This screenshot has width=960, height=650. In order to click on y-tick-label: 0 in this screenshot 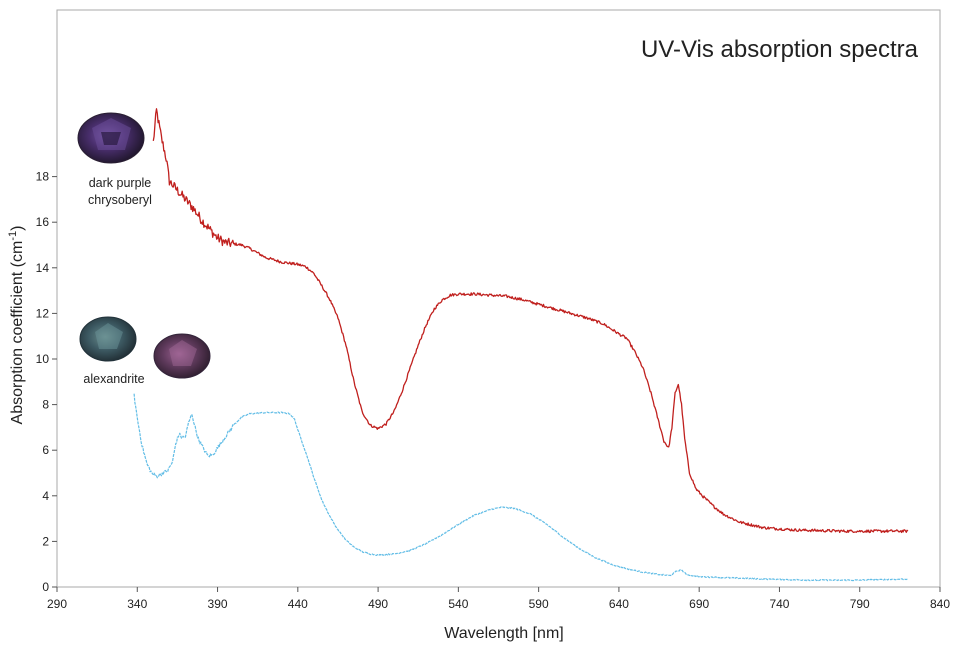, I will do `click(45, 587)`.